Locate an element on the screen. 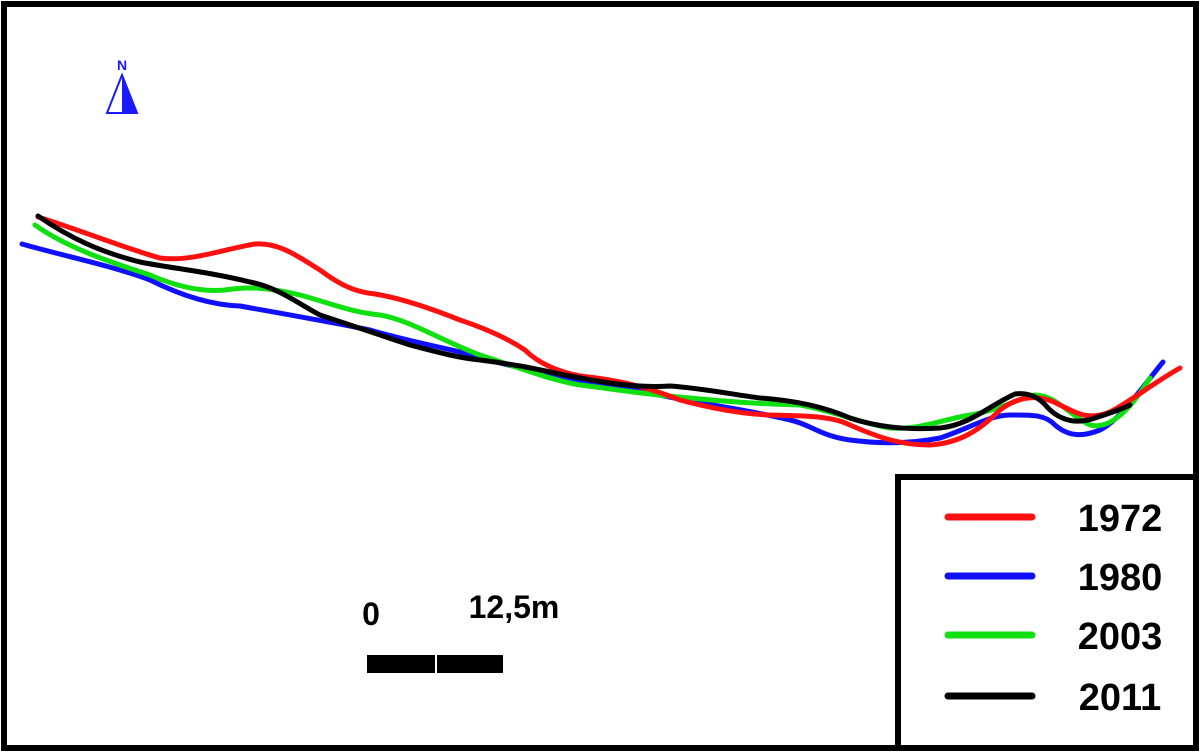 The width and height of the screenshot is (1200, 752). north-arrow-fill is located at coordinates (129, 94).